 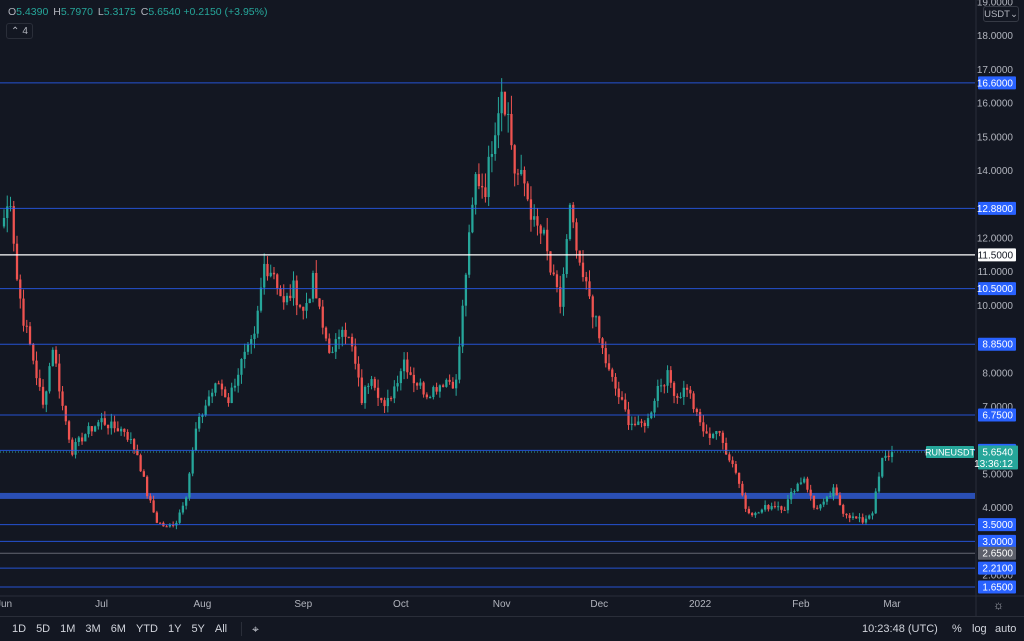 I want to click on price-tick-label: 7.0000, so click(x=997, y=407).